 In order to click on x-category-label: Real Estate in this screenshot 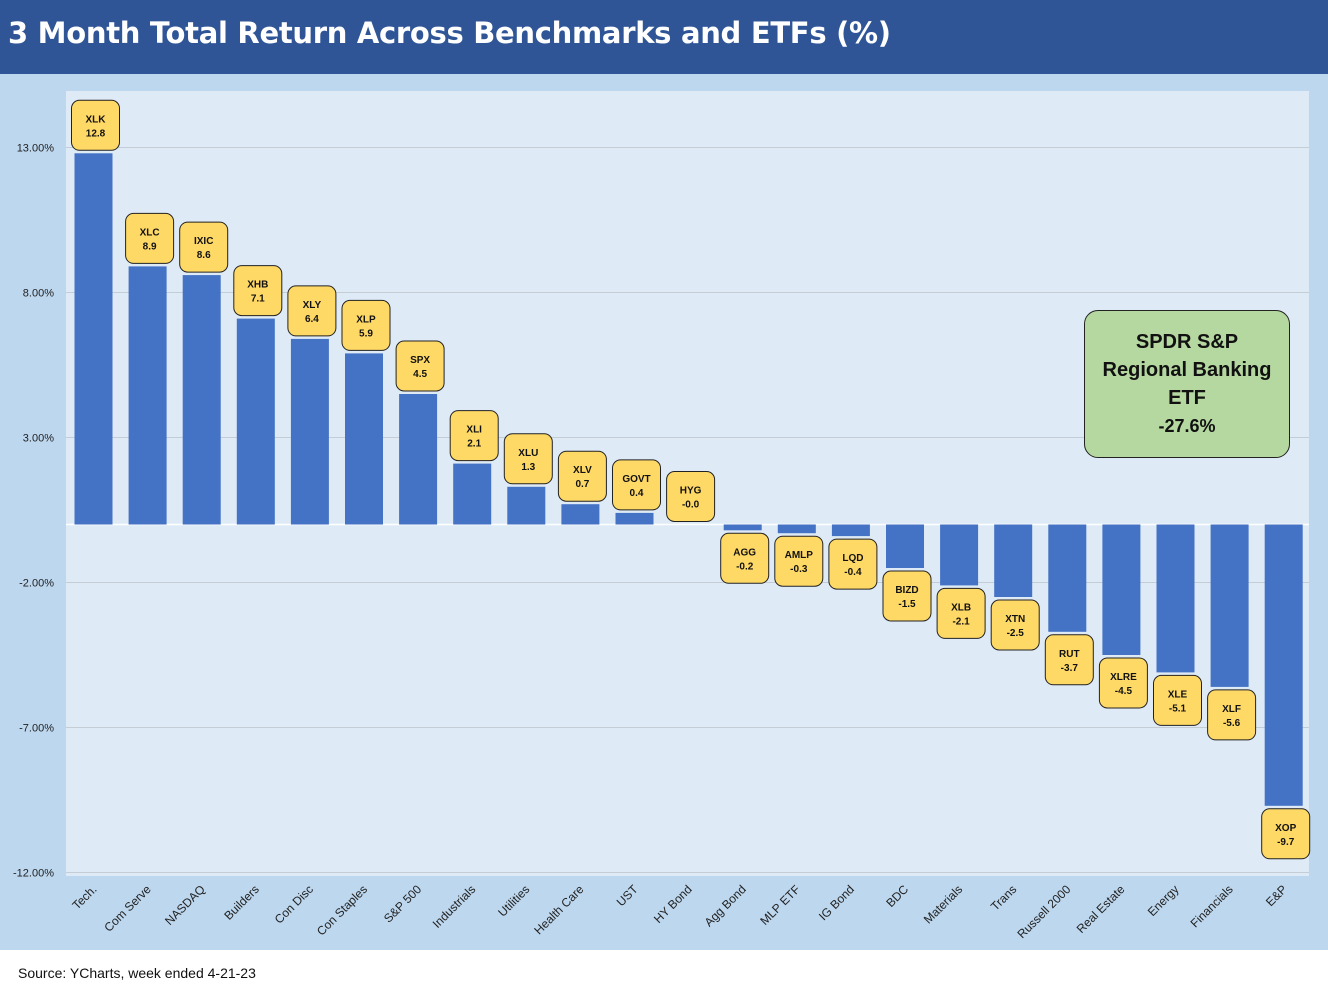, I will do `click(1101, 909)`.